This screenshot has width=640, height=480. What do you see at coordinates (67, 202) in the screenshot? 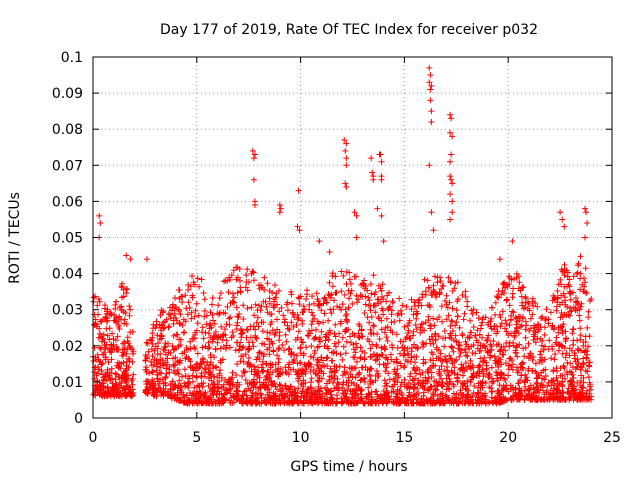
I see `y-tick-label: 0.06` at bounding box center [67, 202].